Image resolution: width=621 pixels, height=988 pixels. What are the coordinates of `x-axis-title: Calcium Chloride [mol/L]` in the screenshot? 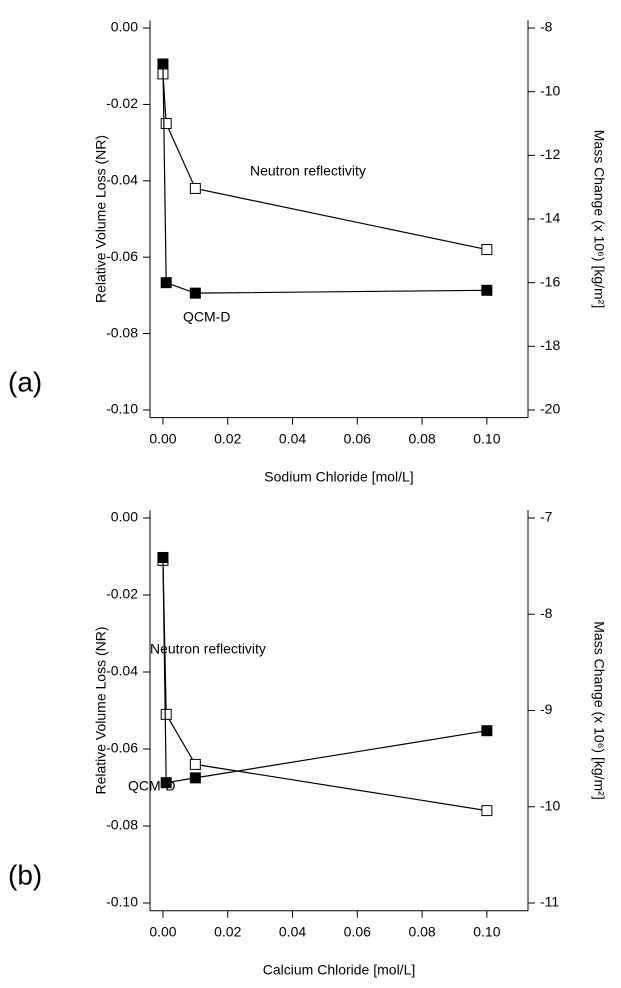 It's located at (339, 969).